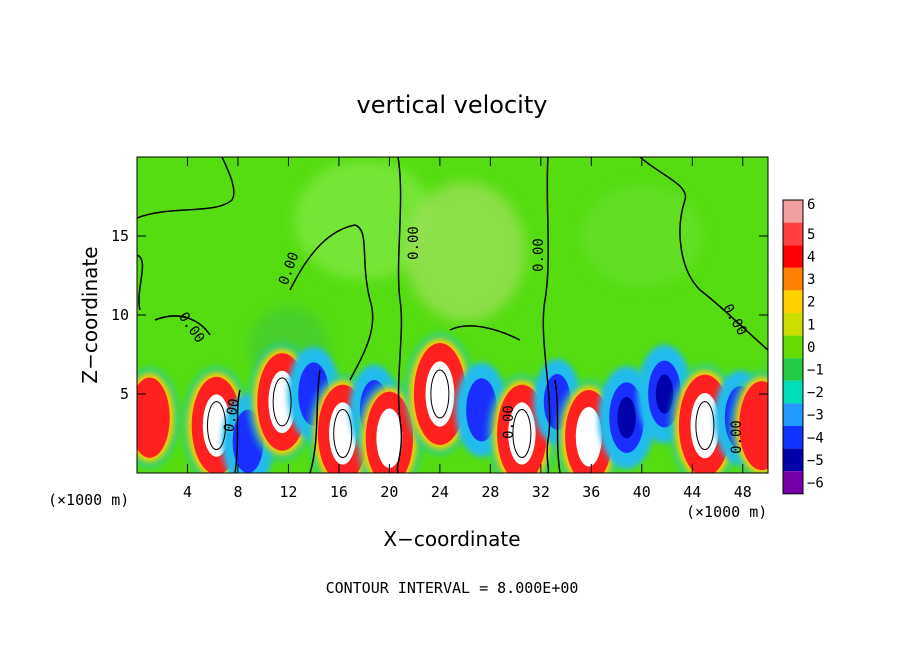 The image size is (904, 654). What do you see at coordinates (440, 492) in the screenshot?
I see `x-tick-label: 24` at bounding box center [440, 492].